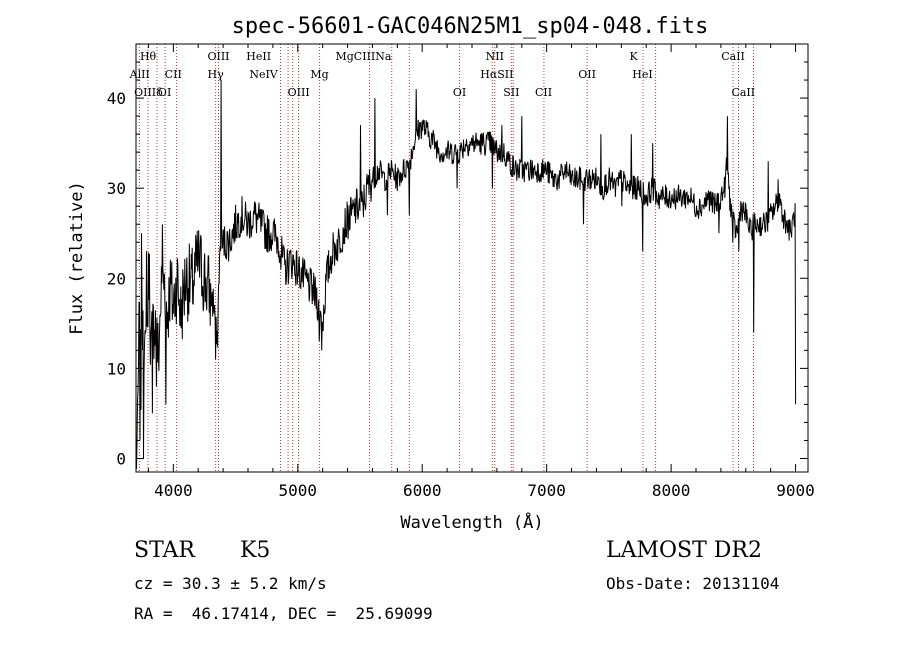  What do you see at coordinates (148, 92) in the screenshot?
I see `line-label: OIIIδ` at bounding box center [148, 92].